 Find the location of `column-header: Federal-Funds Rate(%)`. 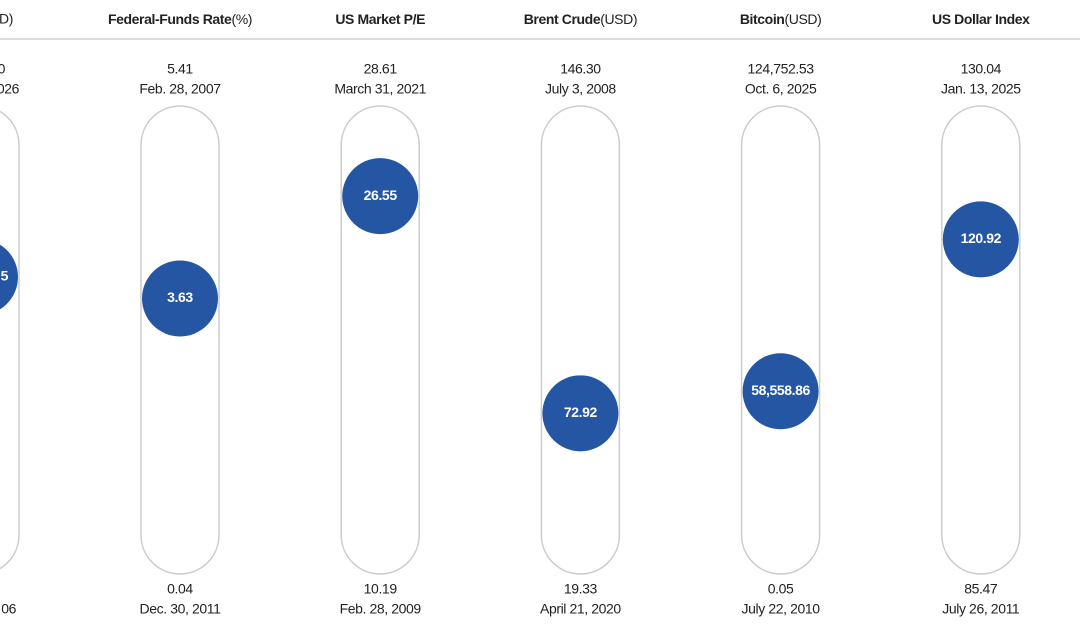

column-header: Federal-Funds Rate(%) is located at coordinates (180, 19).